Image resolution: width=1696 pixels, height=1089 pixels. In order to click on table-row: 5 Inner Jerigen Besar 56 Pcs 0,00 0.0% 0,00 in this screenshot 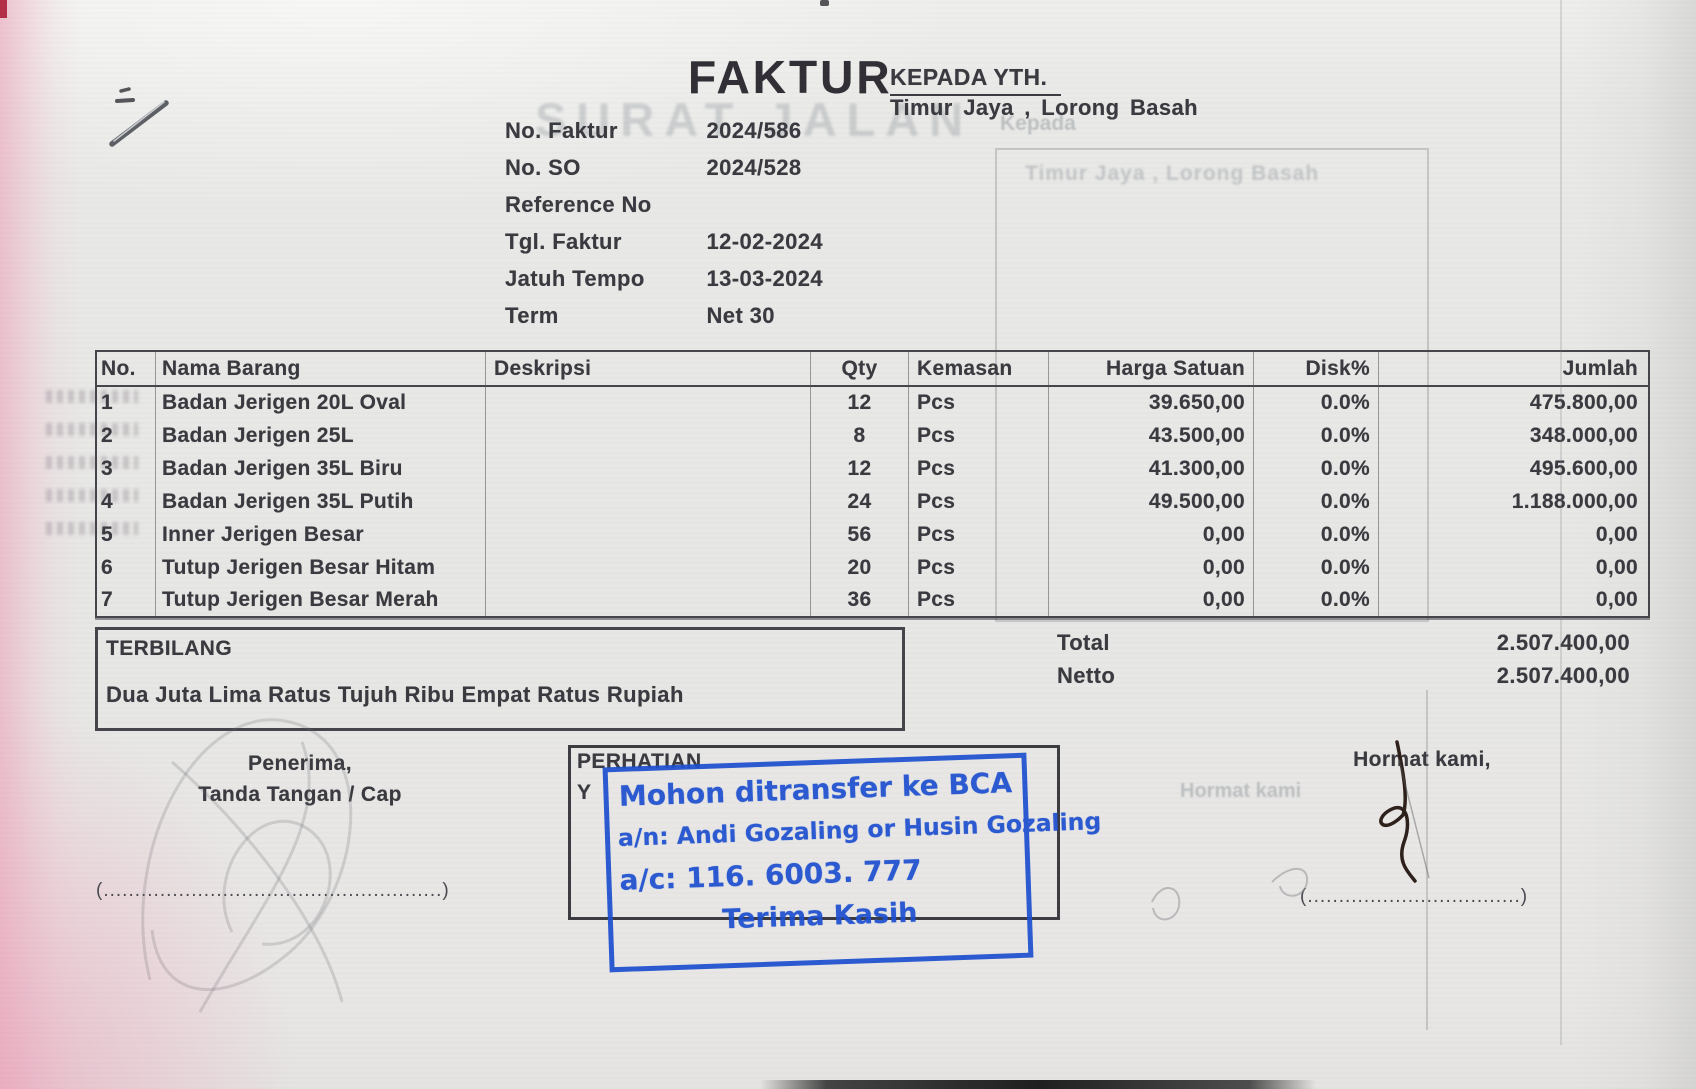, I will do `click(872, 534)`.